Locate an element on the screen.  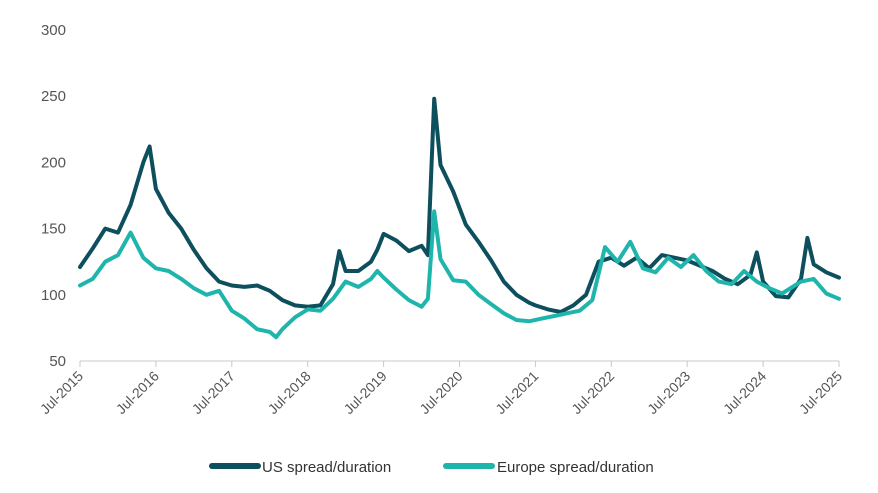
legend: US spread/duration Europe spread/duration is located at coordinates (431, 467).